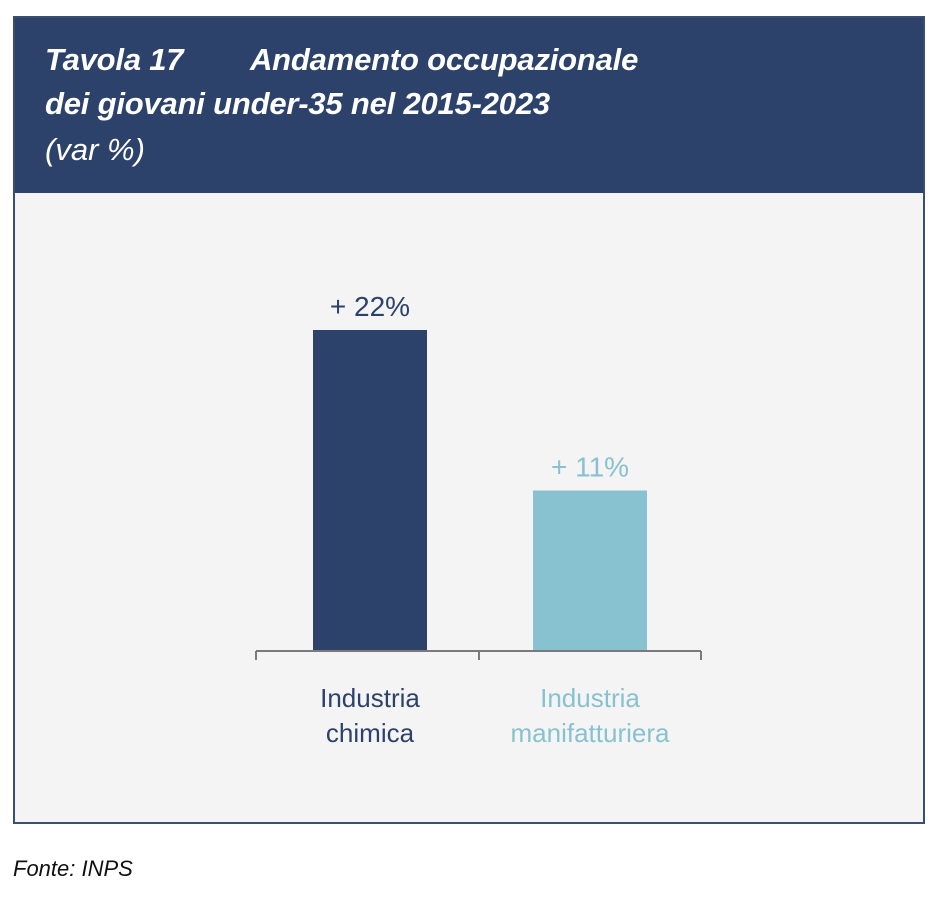 The image size is (940, 911). I want to click on category-label-2-line-2: manifatturiera, so click(590, 733).